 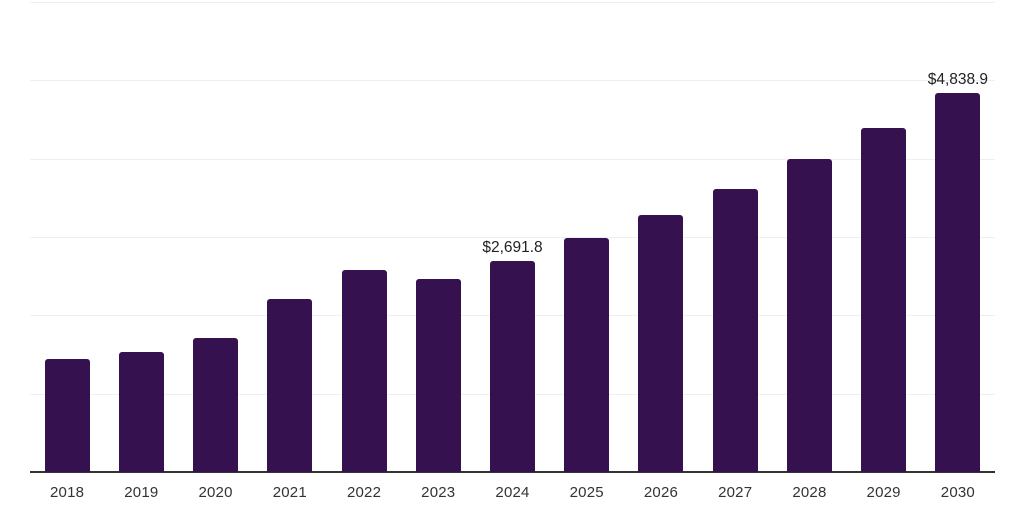 What do you see at coordinates (809, 492) in the screenshot?
I see `x-axis-label-2028: 2028` at bounding box center [809, 492].